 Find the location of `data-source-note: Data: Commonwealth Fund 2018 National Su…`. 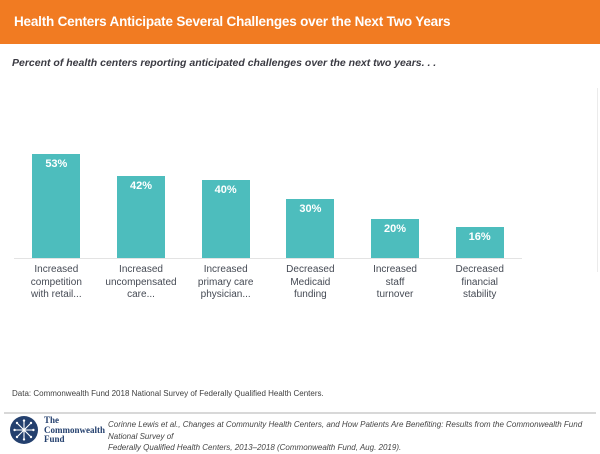

data-source-note: Data: Commonwealth Fund 2018 National Su… is located at coordinates (168, 393).